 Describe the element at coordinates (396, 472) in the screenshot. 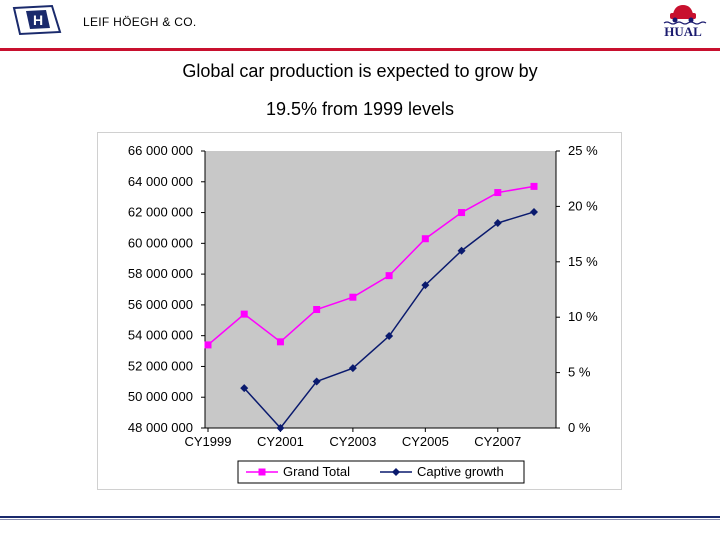

I see `legend-marker-diamond` at that location.